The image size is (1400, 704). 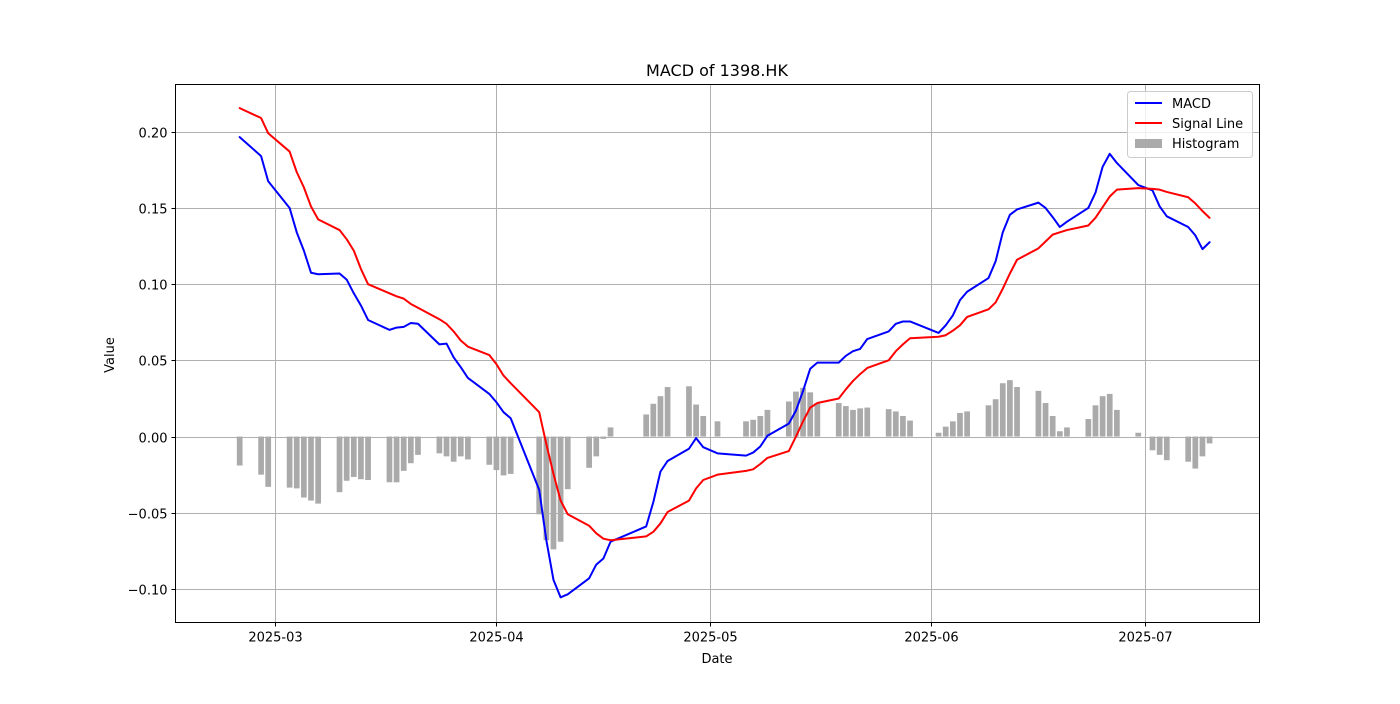 What do you see at coordinates (931, 638) in the screenshot?
I see `x-tick-label: 2025-06` at bounding box center [931, 638].